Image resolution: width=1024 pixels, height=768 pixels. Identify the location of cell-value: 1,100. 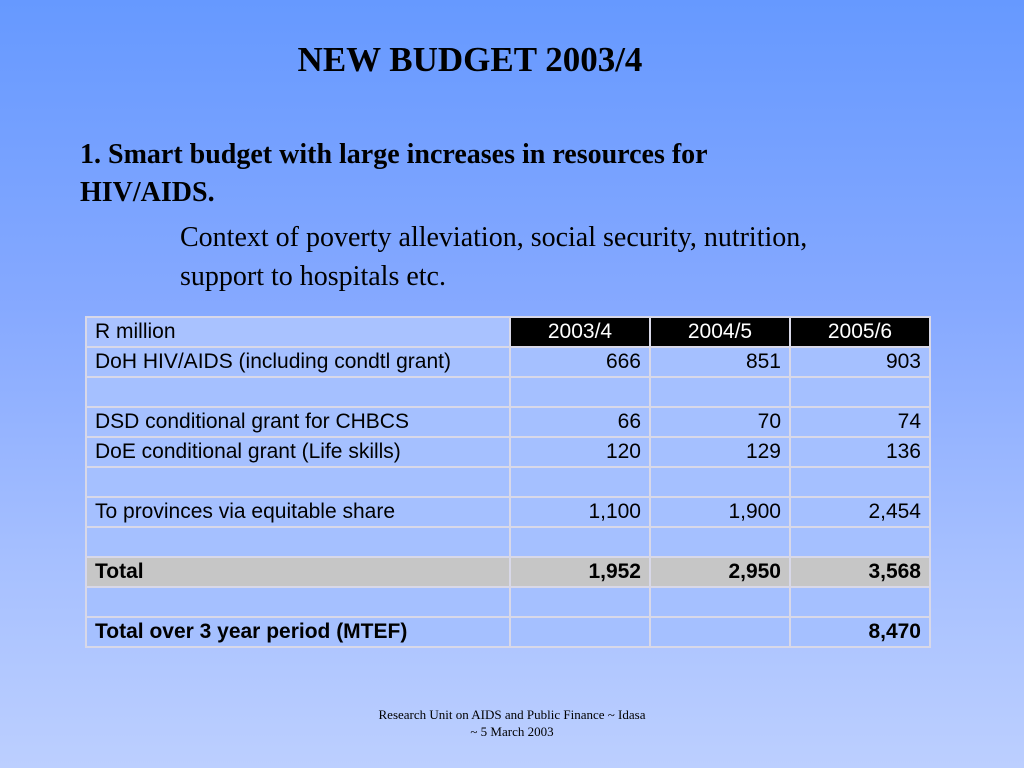
(580, 512).